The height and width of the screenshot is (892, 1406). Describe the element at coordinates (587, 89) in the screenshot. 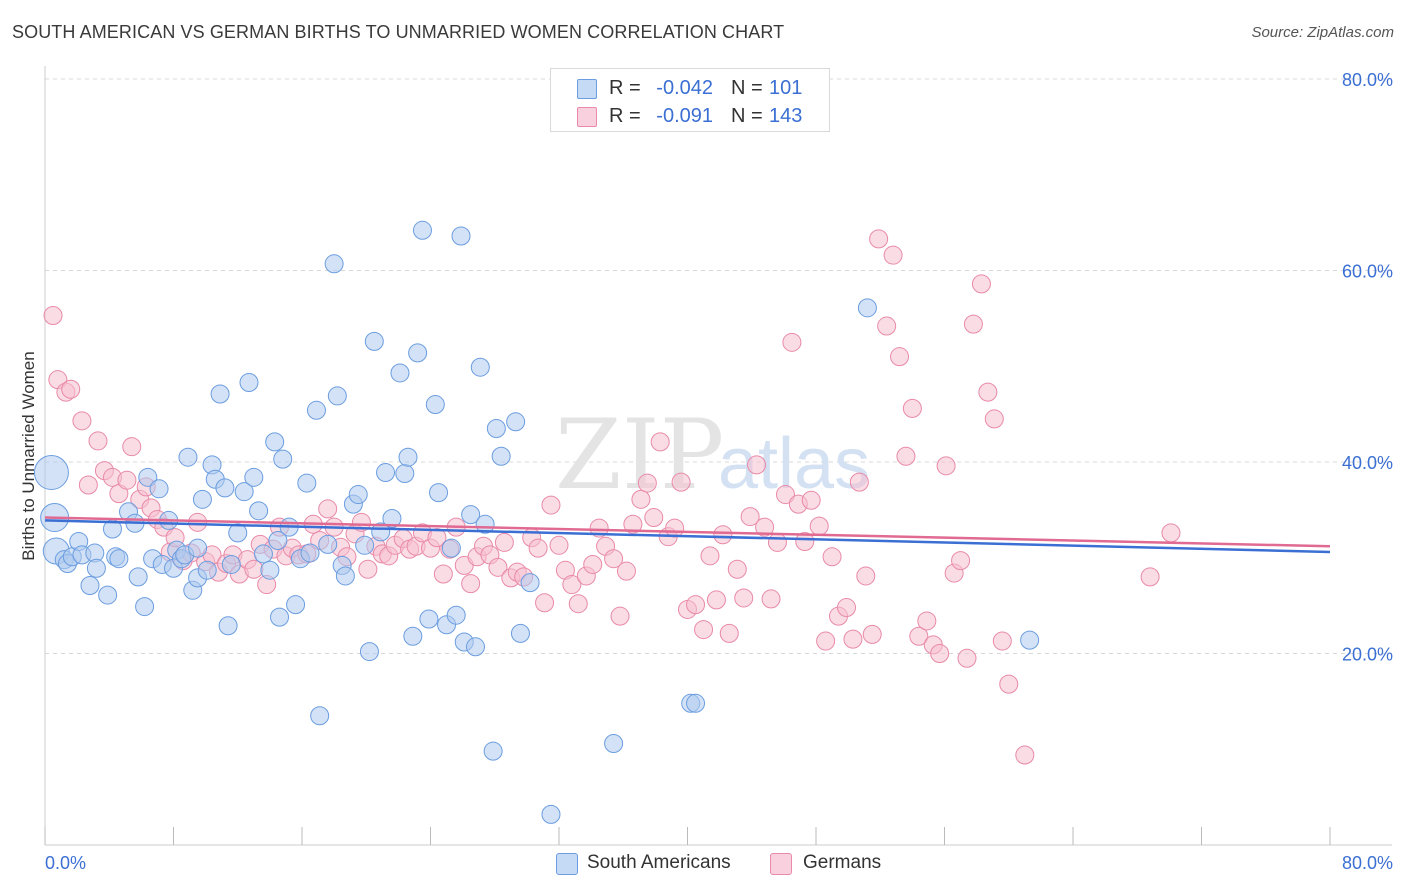

I see `legend-swatch-blue` at that location.